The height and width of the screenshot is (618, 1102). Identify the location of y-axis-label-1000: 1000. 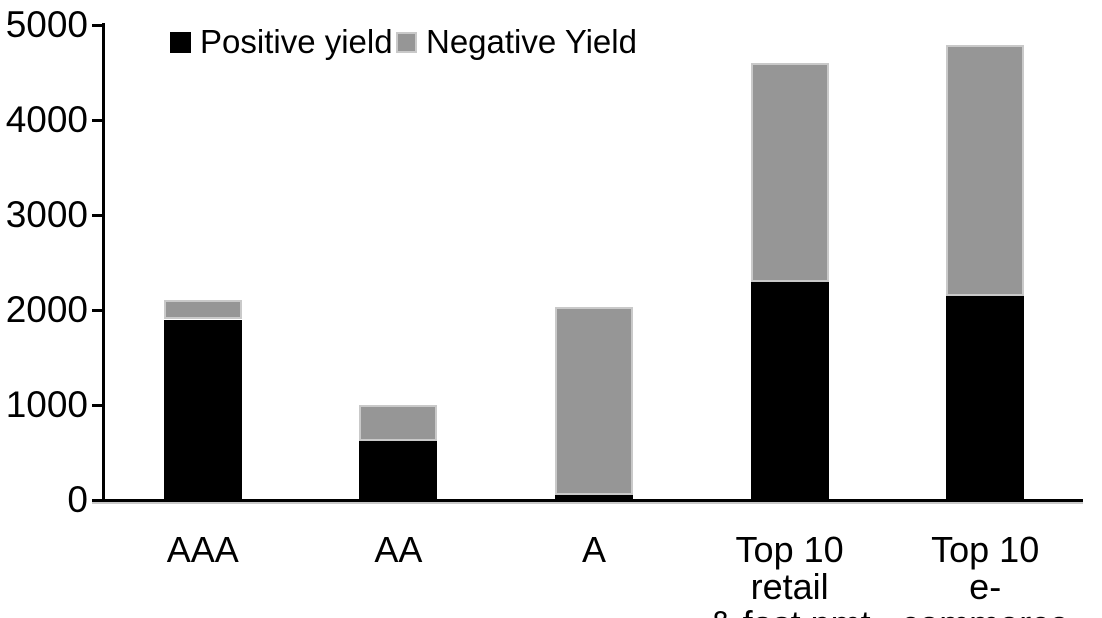
(46, 404).